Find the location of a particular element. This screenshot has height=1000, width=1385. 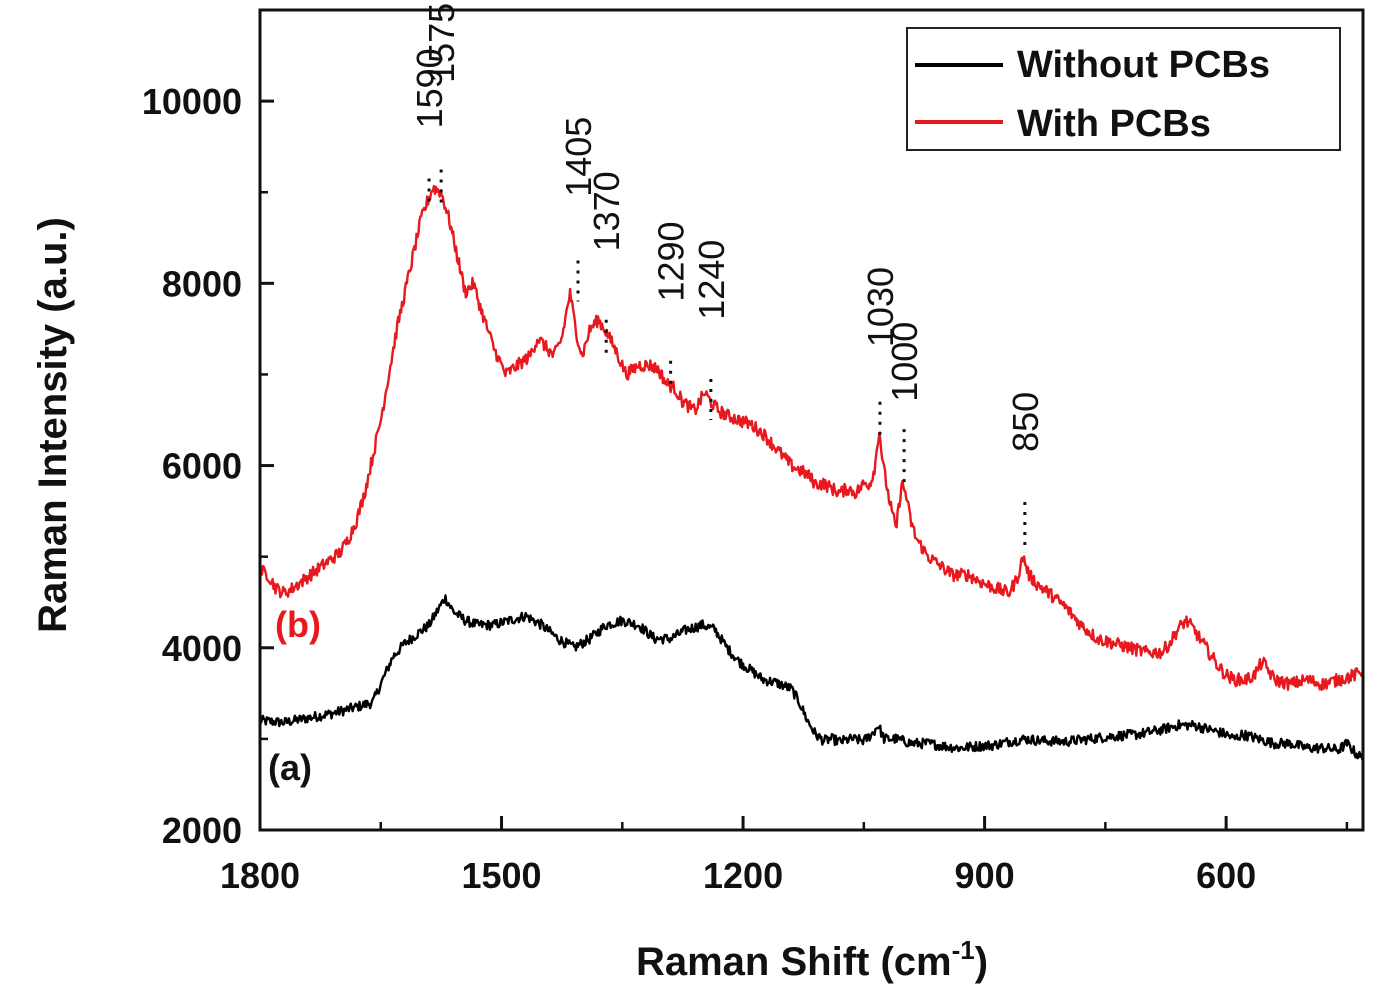

peak-label-1000: 1000 is located at coordinates (904, 362).